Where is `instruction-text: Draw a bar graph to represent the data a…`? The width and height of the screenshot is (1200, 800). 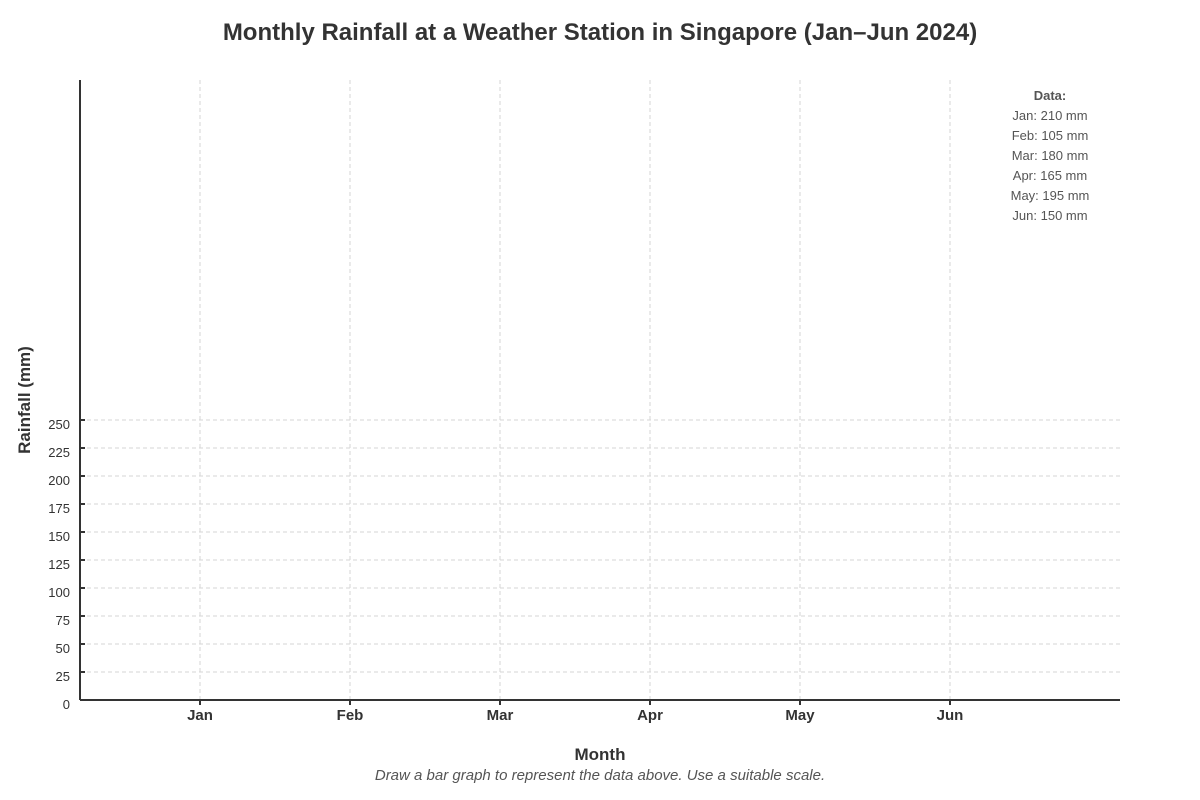 instruction-text: Draw a bar graph to represent the data a… is located at coordinates (600, 775).